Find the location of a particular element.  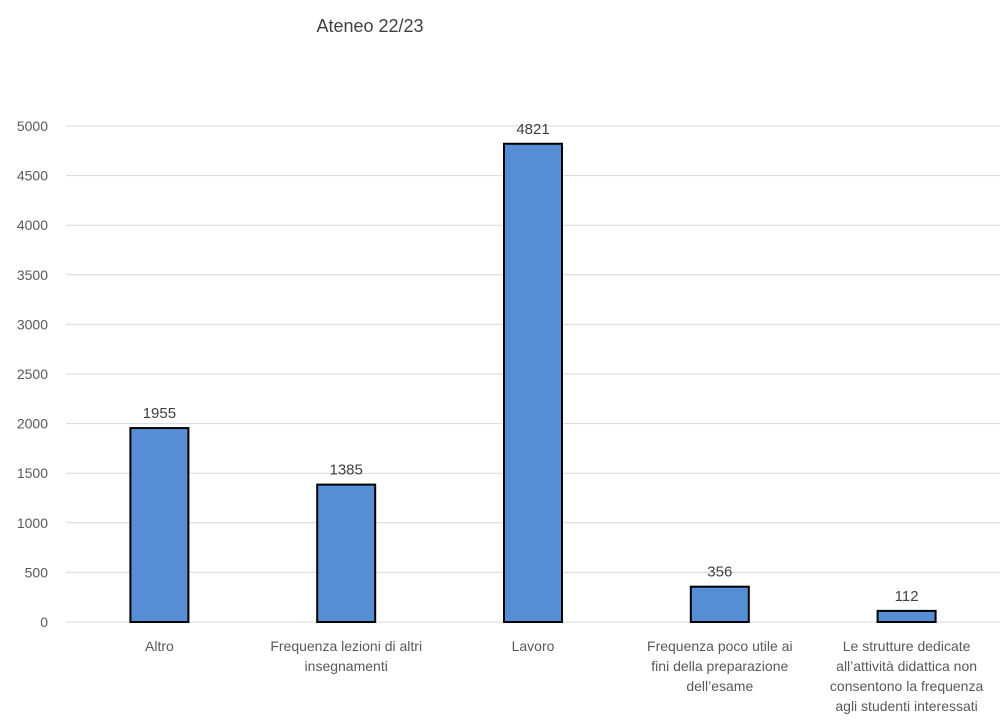

category-label: Frequenza lezioni di altri insegnamenti is located at coordinates (346, 656).